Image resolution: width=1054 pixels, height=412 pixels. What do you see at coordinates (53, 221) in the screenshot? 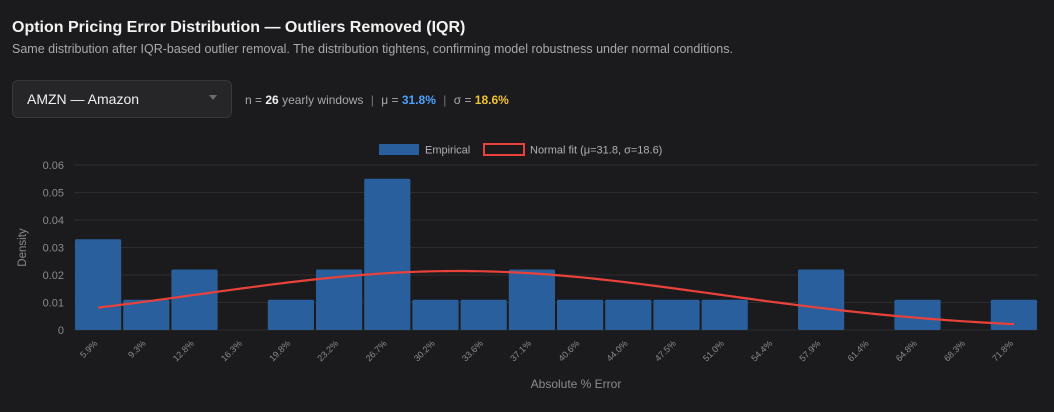
I see `y-tick-label: 0.04` at bounding box center [53, 221].